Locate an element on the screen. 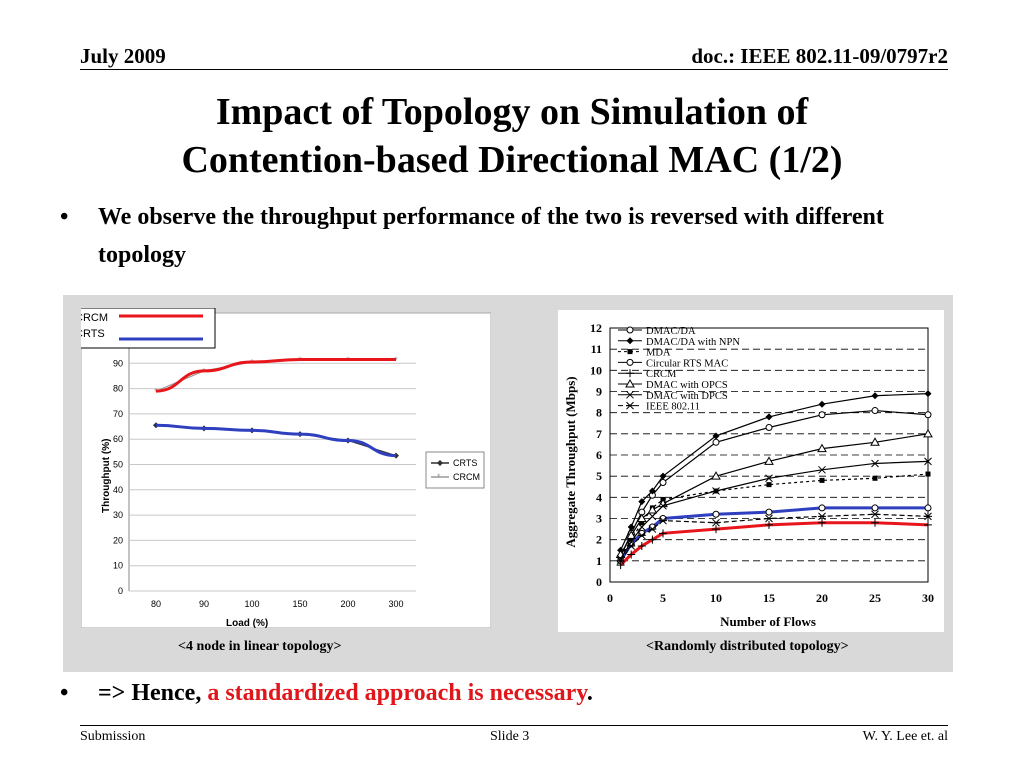  left-y-tick-label: 30 is located at coordinates (118, 515).